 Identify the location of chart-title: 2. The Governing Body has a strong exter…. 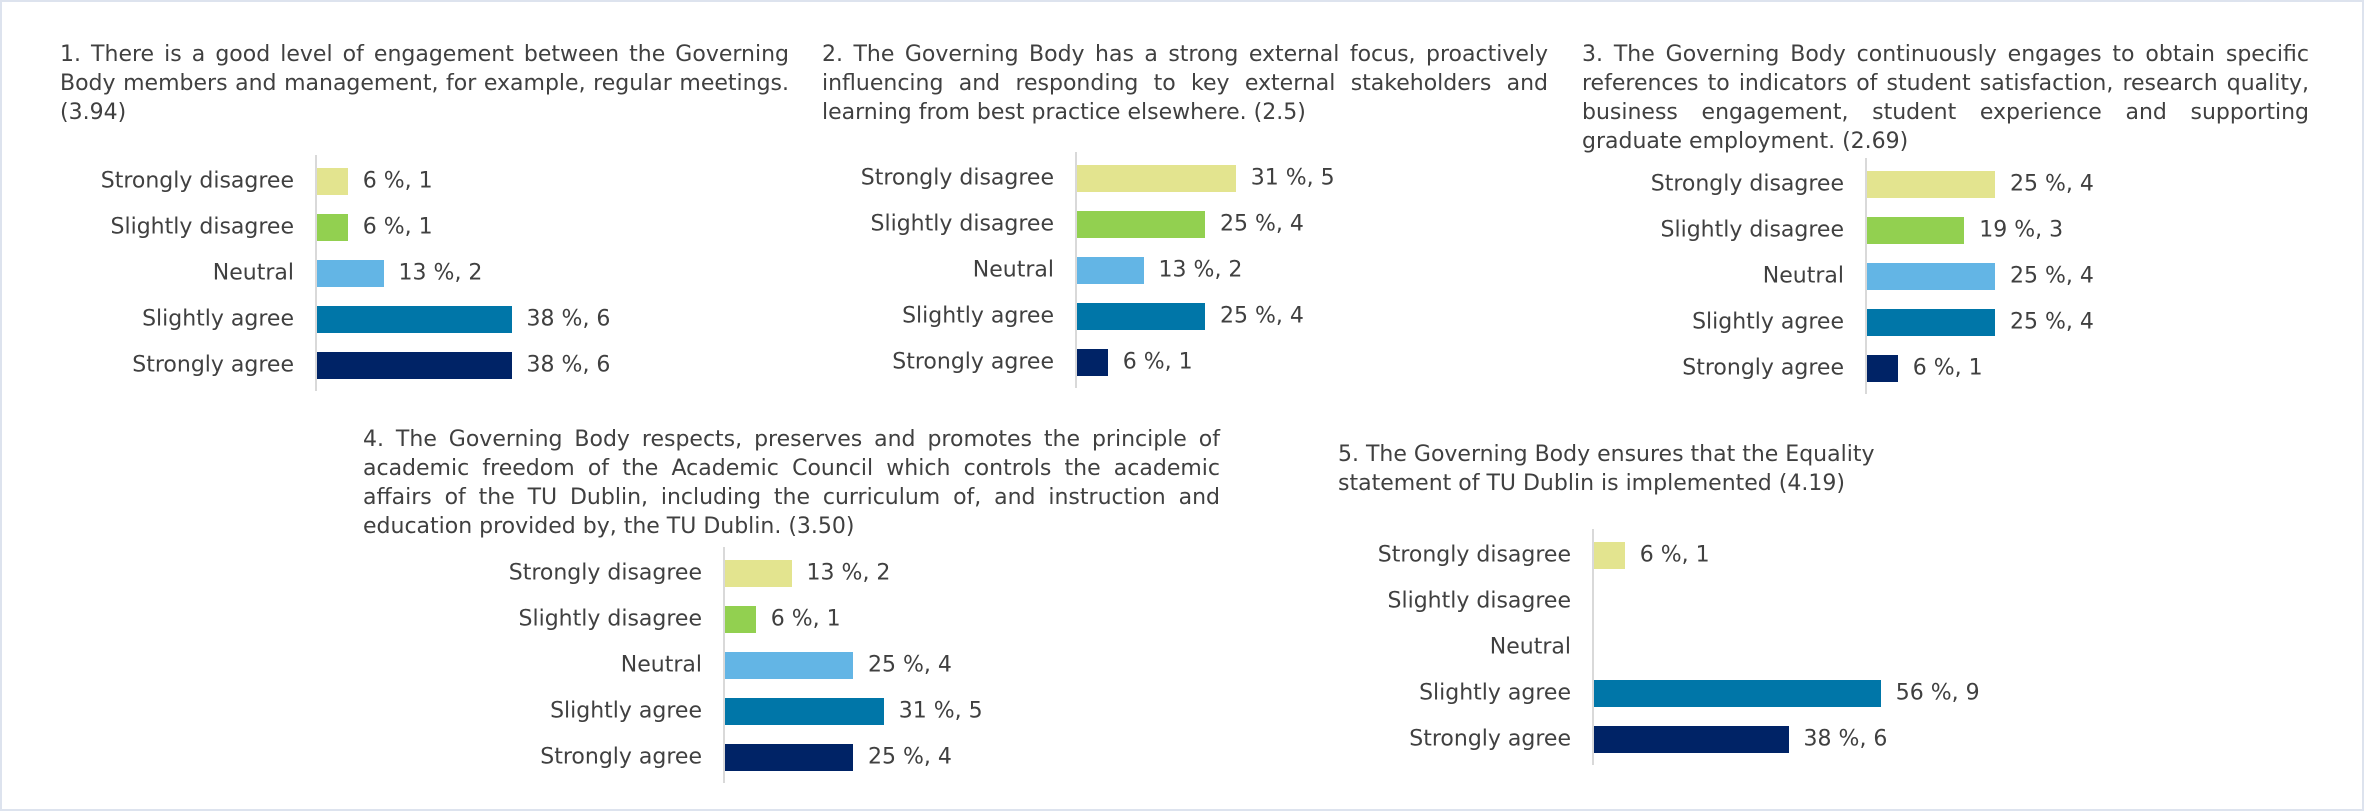
(1185, 83).